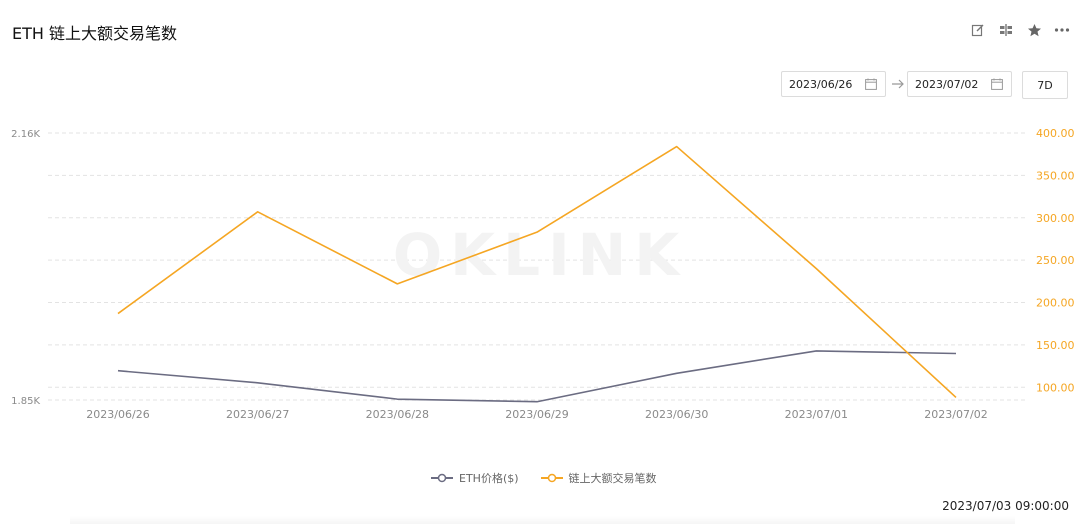 The image size is (1085, 524). I want to click on edit-icon, so click(978, 30).